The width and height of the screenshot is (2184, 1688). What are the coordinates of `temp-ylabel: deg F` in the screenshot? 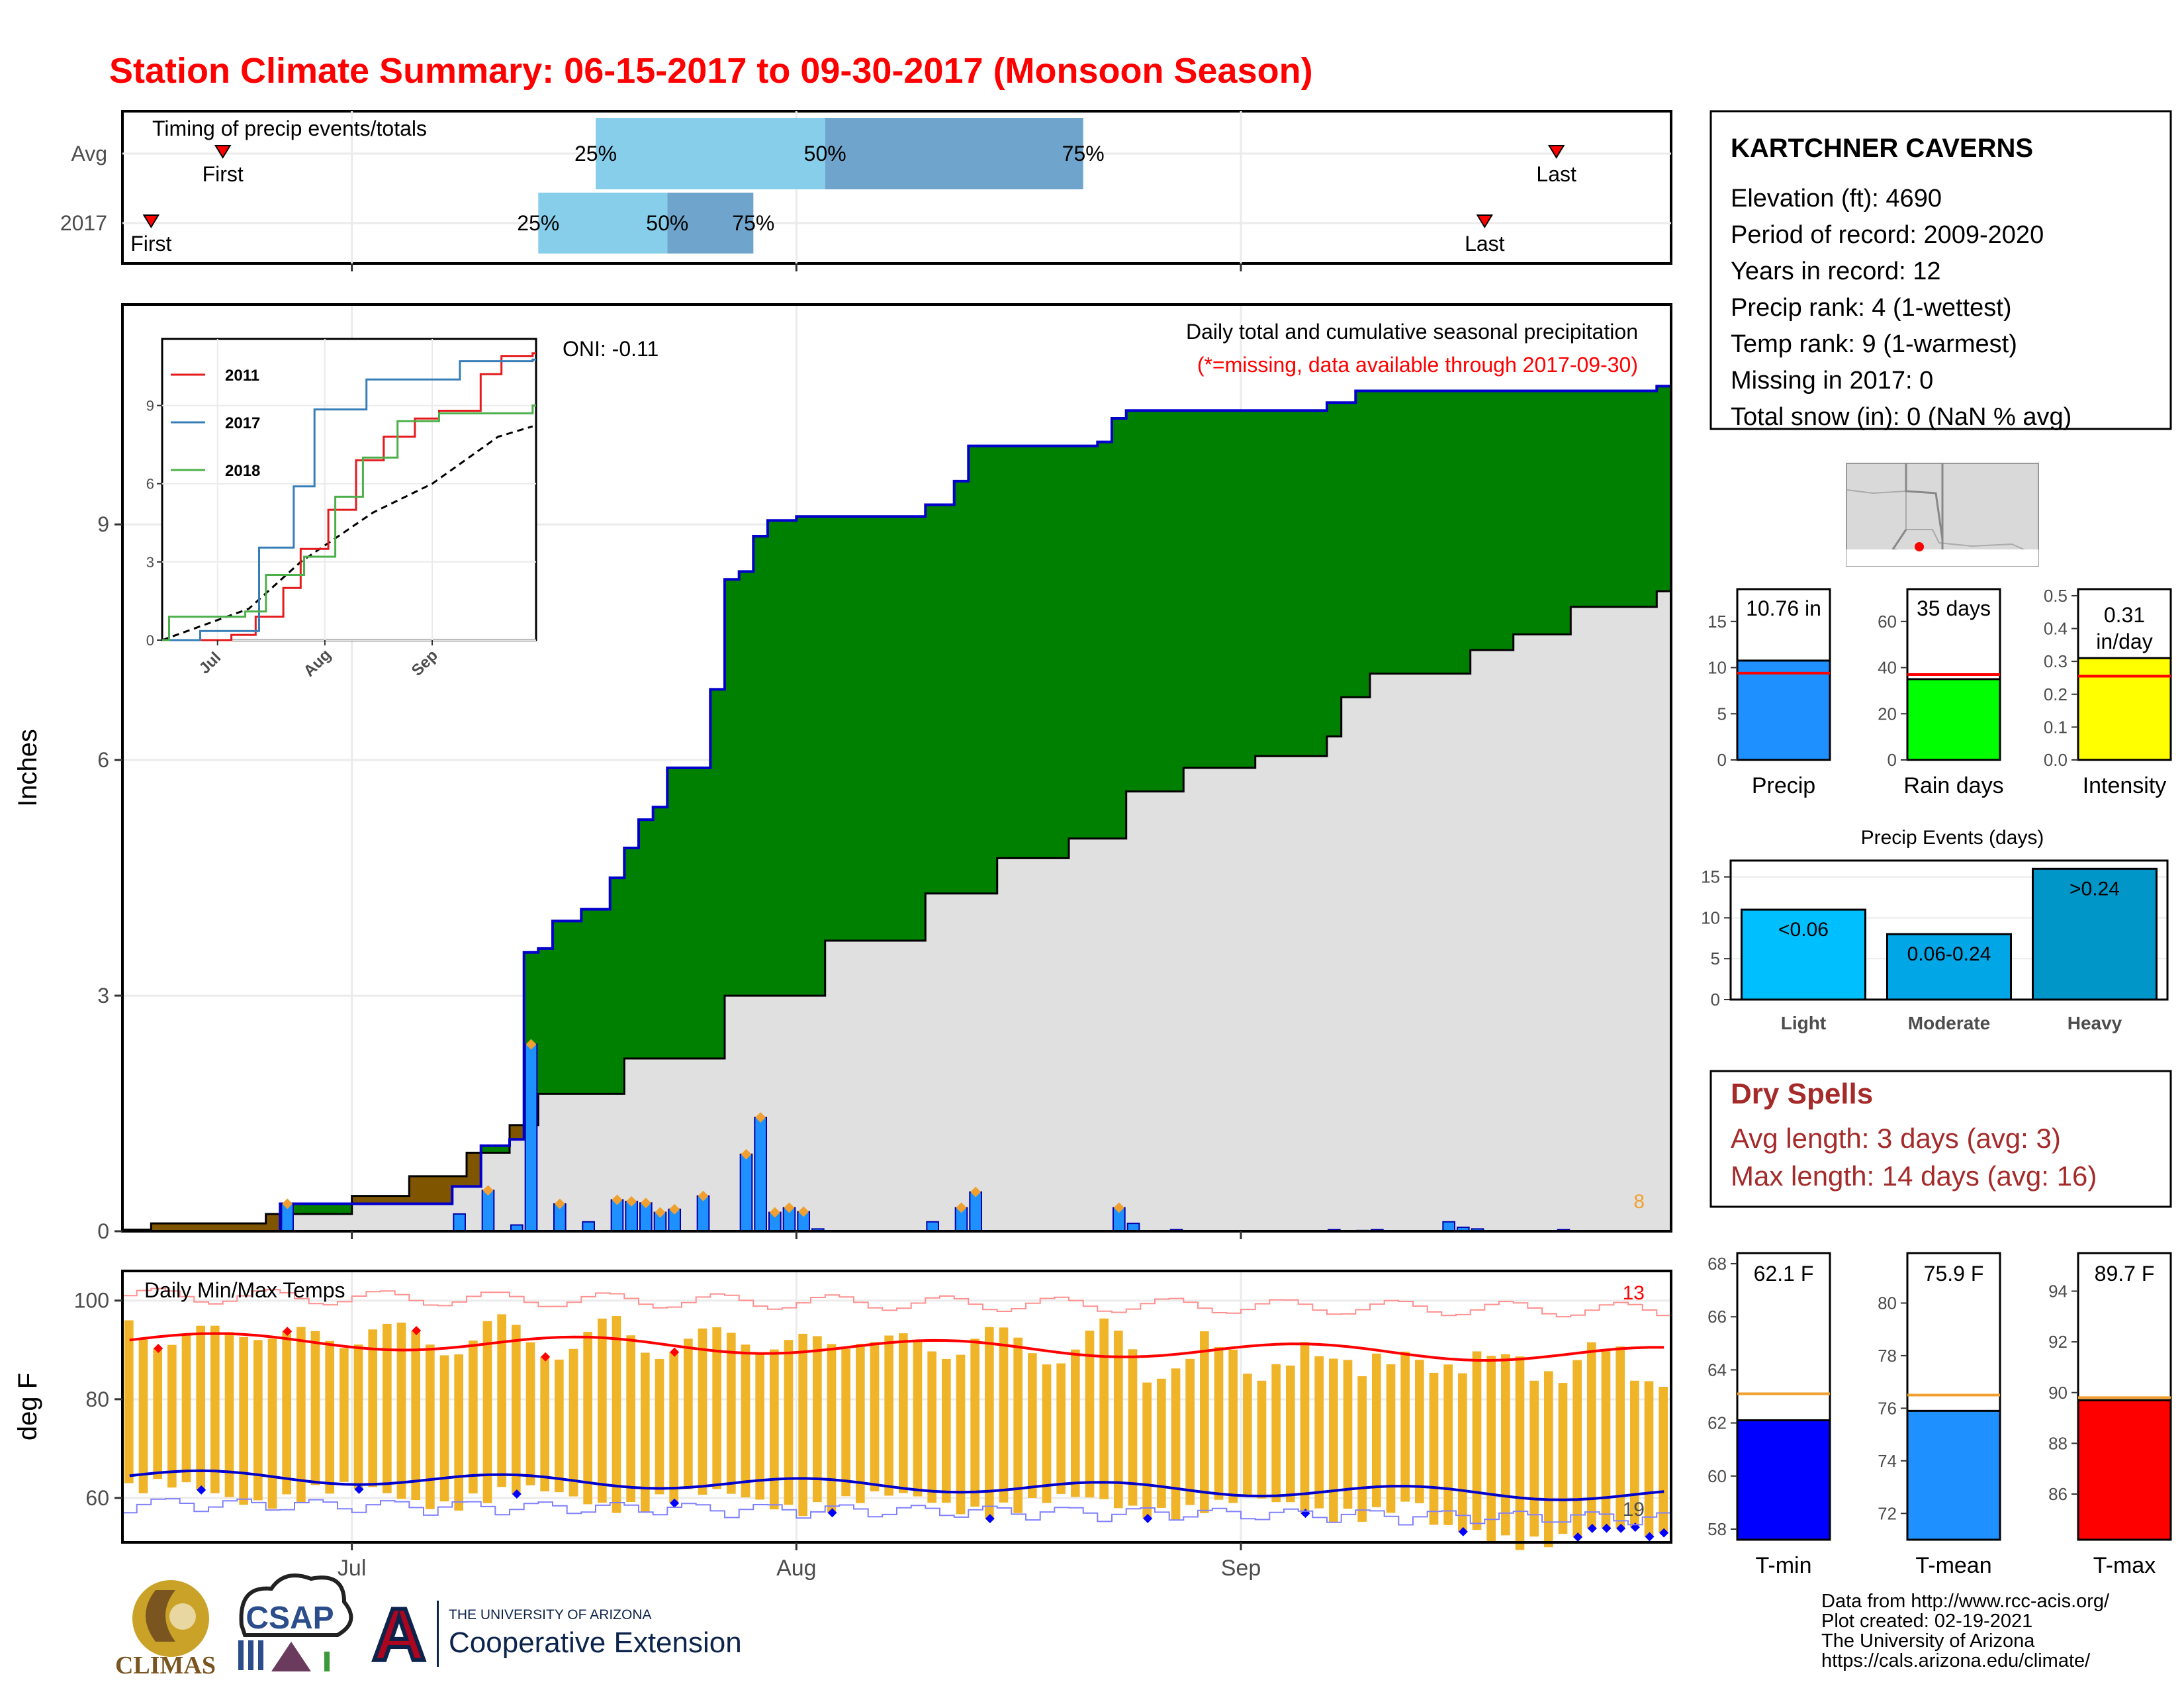 It's located at (28, 1406).